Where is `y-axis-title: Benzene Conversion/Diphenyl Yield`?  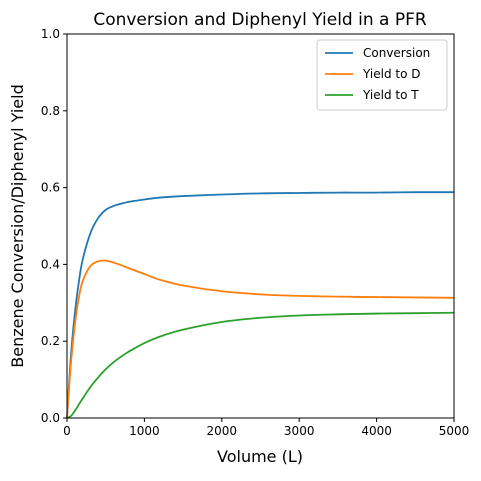
y-axis-title: Benzene Conversion/Diphenyl Yield is located at coordinates (17, 226).